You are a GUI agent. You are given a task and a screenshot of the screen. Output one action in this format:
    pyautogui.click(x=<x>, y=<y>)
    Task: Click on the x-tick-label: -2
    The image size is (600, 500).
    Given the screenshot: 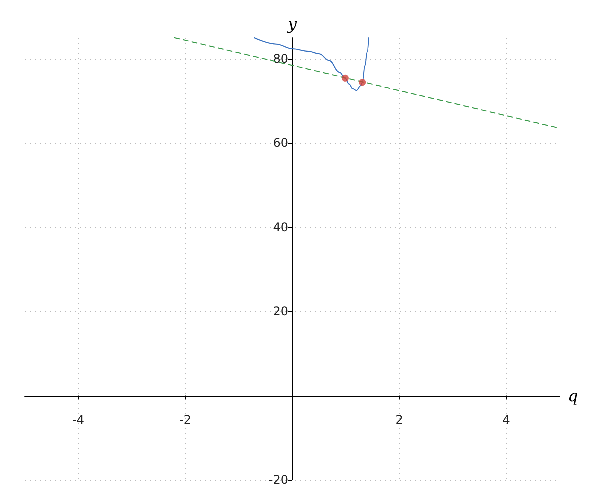 What is the action you would take?
    pyautogui.click(x=186, y=419)
    